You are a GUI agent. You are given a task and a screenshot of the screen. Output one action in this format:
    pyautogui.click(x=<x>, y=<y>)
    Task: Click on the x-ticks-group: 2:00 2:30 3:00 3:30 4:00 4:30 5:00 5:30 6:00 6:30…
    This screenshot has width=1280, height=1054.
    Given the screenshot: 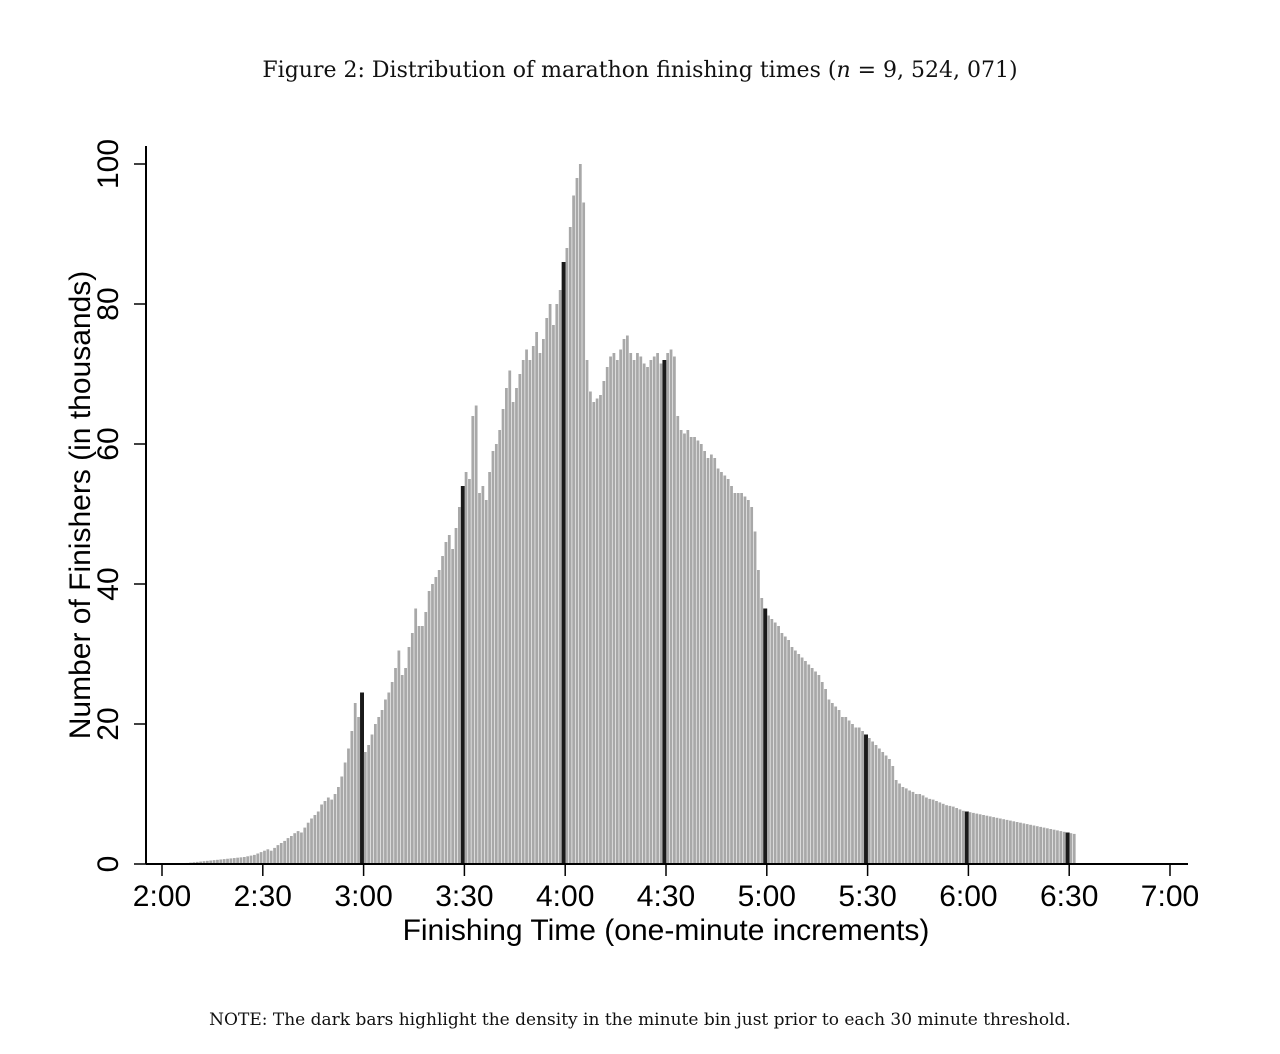 What is the action you would take?
    pyautogui.click(x=666, y=888)
    